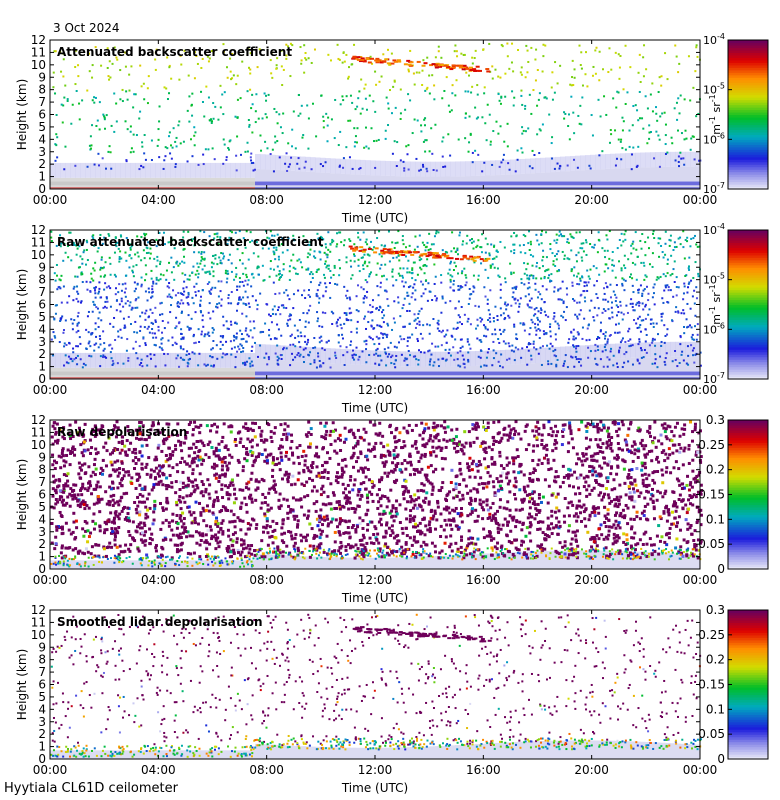 This screenshot has height=800, width=780. I want to click on site-label: Hyytiala CL61D ceilometer, so click(91, 788).